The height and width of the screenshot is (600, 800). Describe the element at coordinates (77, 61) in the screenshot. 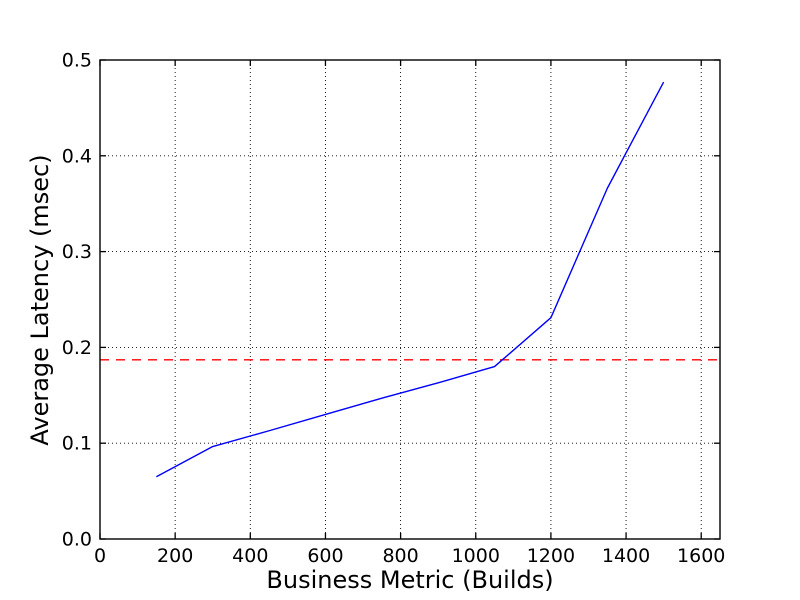

I see `y-tick-label: 0.5` at that location.